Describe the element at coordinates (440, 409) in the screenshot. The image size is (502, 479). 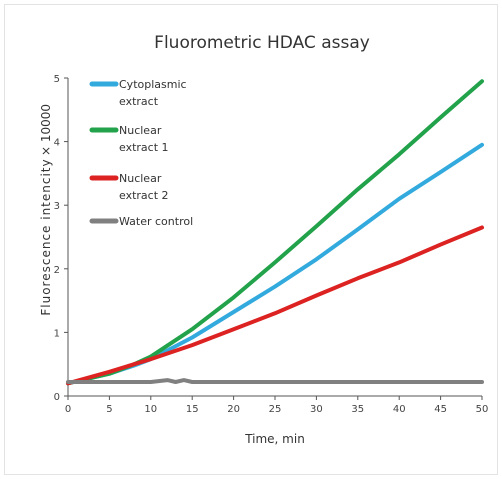
I see `x-tick-label: 45` at that location.